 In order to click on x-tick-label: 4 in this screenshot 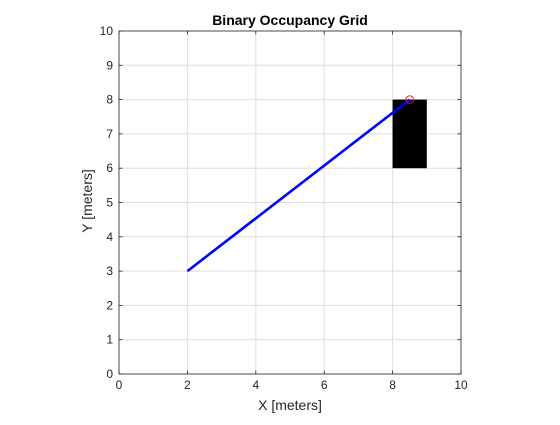, I will do `click(255, 385)`.